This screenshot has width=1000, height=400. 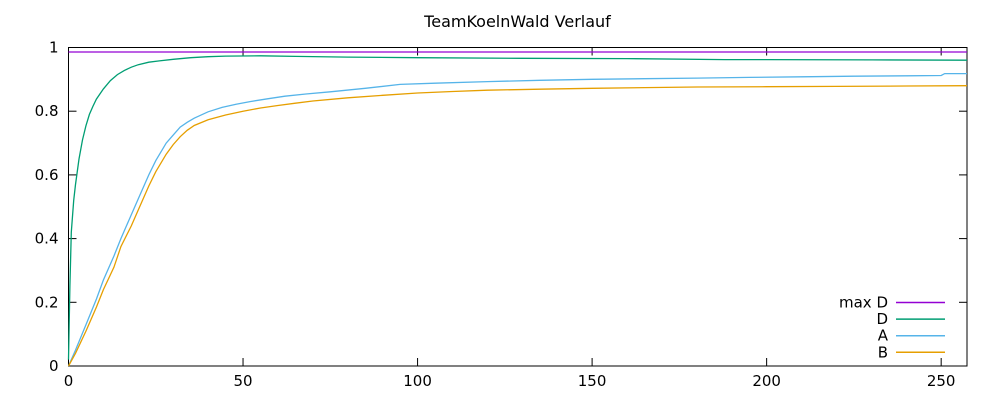 What do you see at coordinates (883, 336) in the screenshot?
I see `legend-label-a: A` at bounding box center [883, 336].